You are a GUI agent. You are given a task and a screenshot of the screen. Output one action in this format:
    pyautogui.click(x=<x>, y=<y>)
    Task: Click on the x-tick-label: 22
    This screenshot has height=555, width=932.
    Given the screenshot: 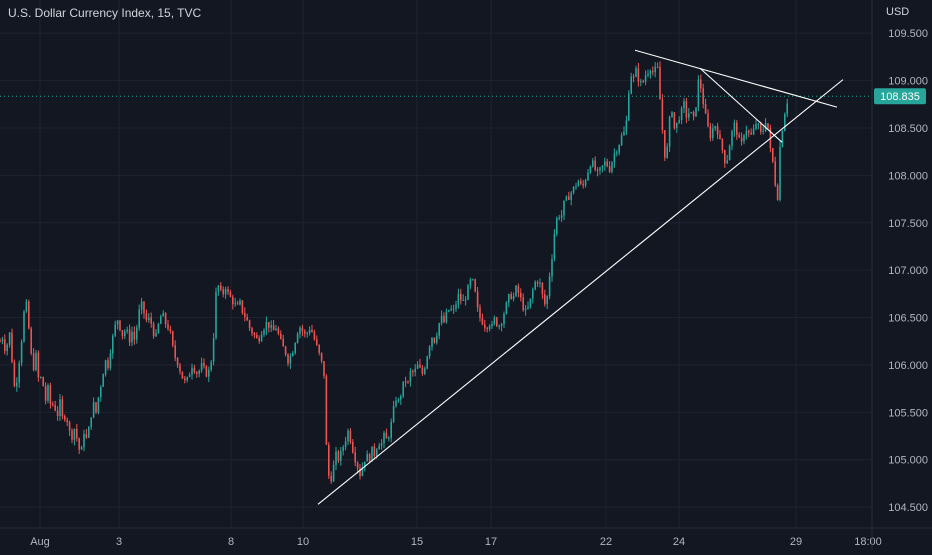 What is the action you would take?
    pyautogui.click(x=606, y=542)
    